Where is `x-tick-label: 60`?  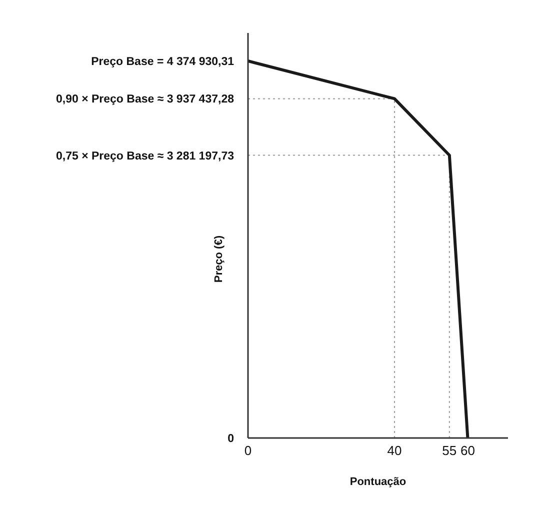 x-tick-label: 60 is located at coordinates (467, 450).